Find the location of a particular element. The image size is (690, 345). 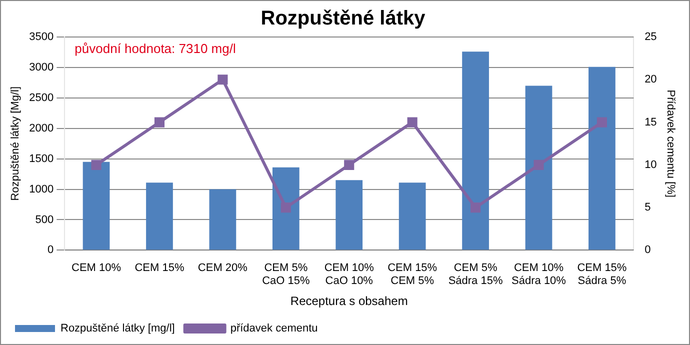

y-tick-label: 3000 is located at coordinates (41, 67).